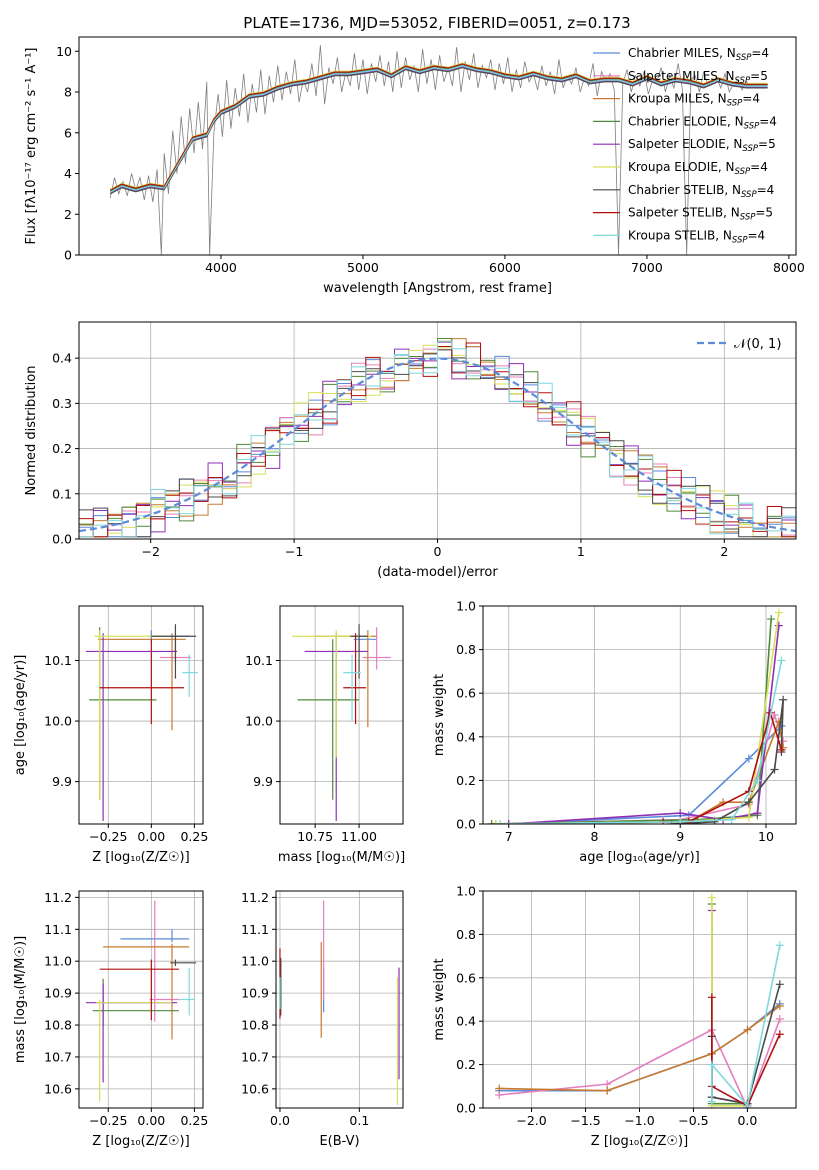 Image resolution: width=819 pixels, height=1170 pixels. Describe the element at coordinates (437, 288) in the screenshot. I see `x-axis-label: wavelength [Angstrom, rest frame]` at that location.